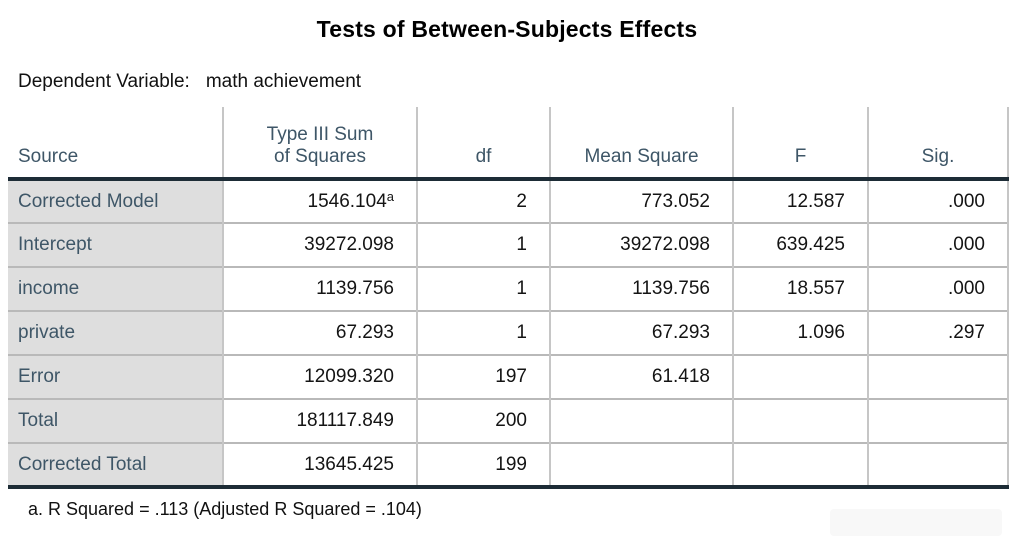 The height and width of the screenshot is (543, 1014). What do you see at coordinates (319, 421) in the screenshot?
I see `cell-sum-of-squares: 181117.849` at bounding box center [319, 421].